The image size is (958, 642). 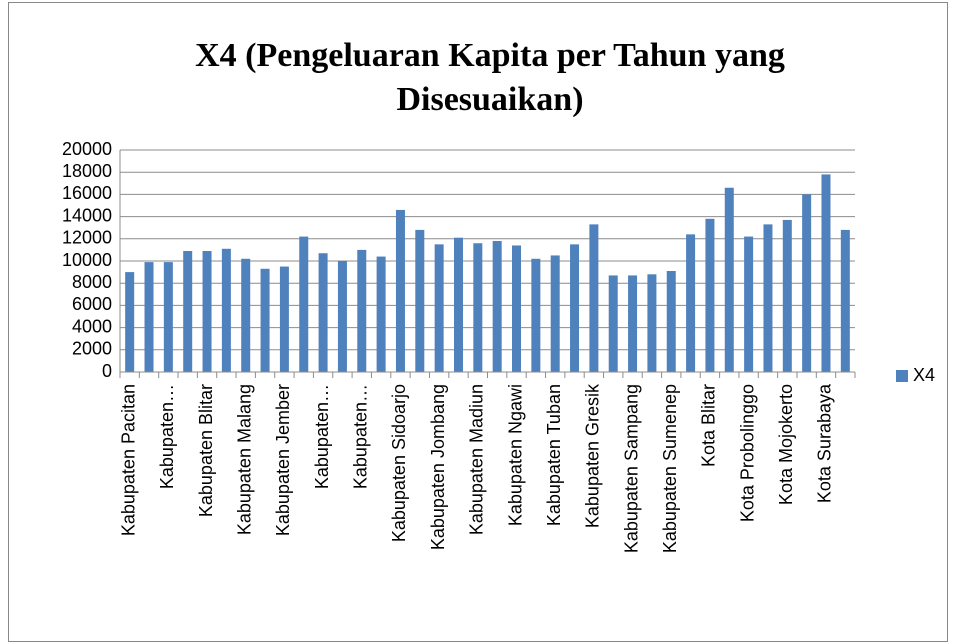 I want to click on x-tick-label: Kabupaten Jombang, so click(x=438, y=467).